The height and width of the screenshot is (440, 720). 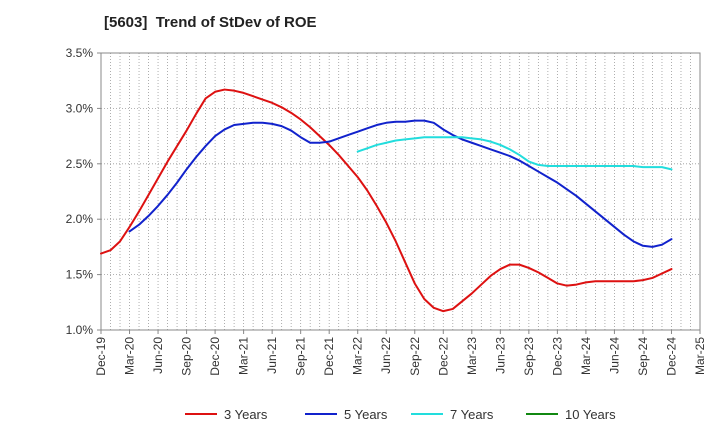 I want to click on x-tick-label: Mar-20, so click(x=130, y=356).